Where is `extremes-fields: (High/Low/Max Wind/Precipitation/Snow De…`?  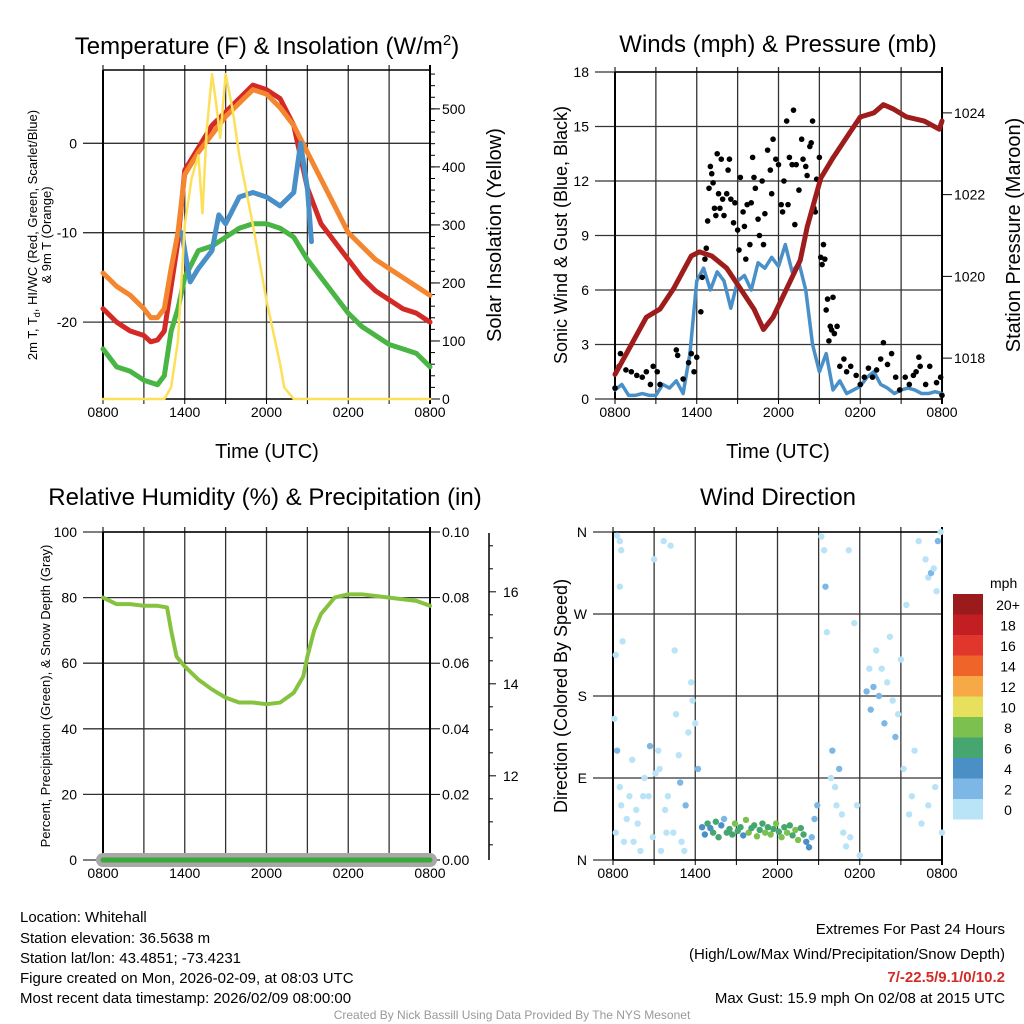 extremes-fields: (High/Low/Max Wind/Precipitation/Snow De… is located at coordinates (847, 954).